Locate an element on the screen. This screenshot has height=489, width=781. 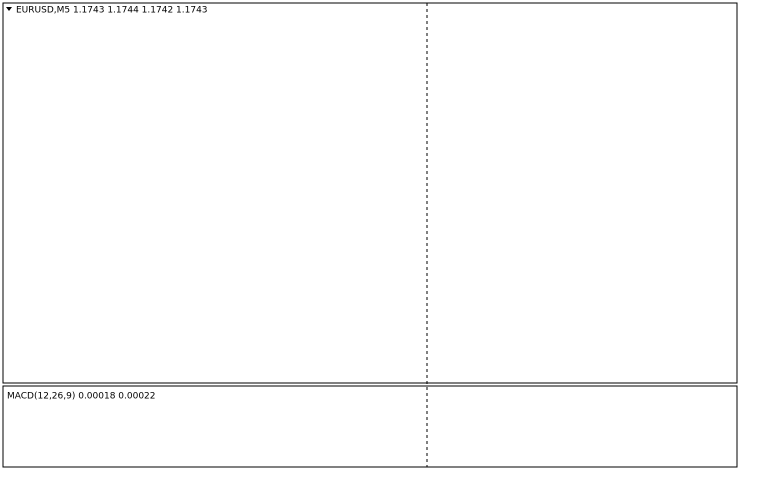
indicator-title: MACD(12,26,9) 0.00018 0.00022 is located at coordinates (81, 397).